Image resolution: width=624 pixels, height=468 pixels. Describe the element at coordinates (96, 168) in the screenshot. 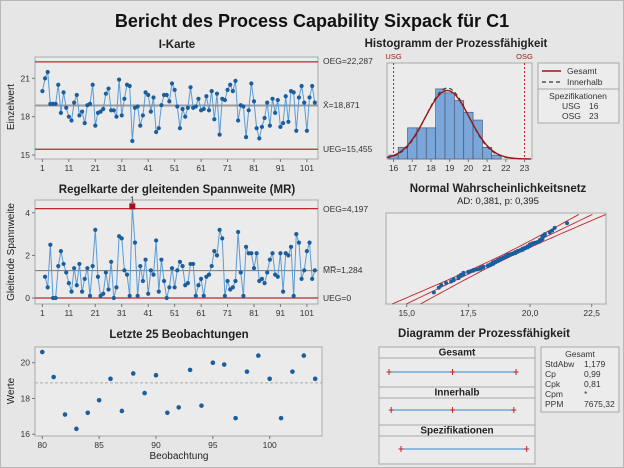

I see `x-tick-label: 21` at that location.